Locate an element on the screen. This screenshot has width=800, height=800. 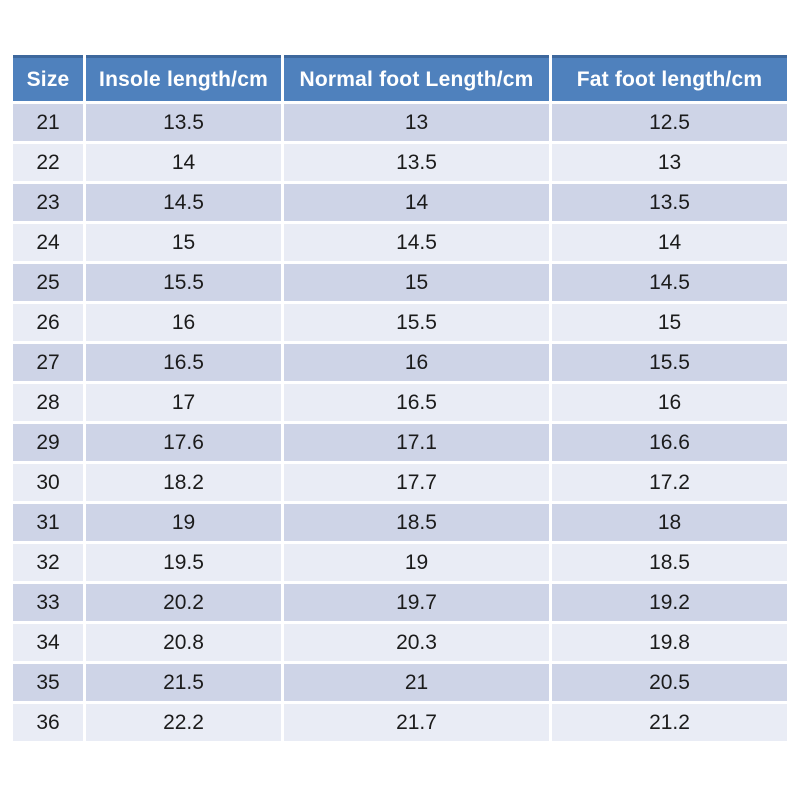
table-row: 32 19.5 19 18.5 is located at coordinates (400, 562).